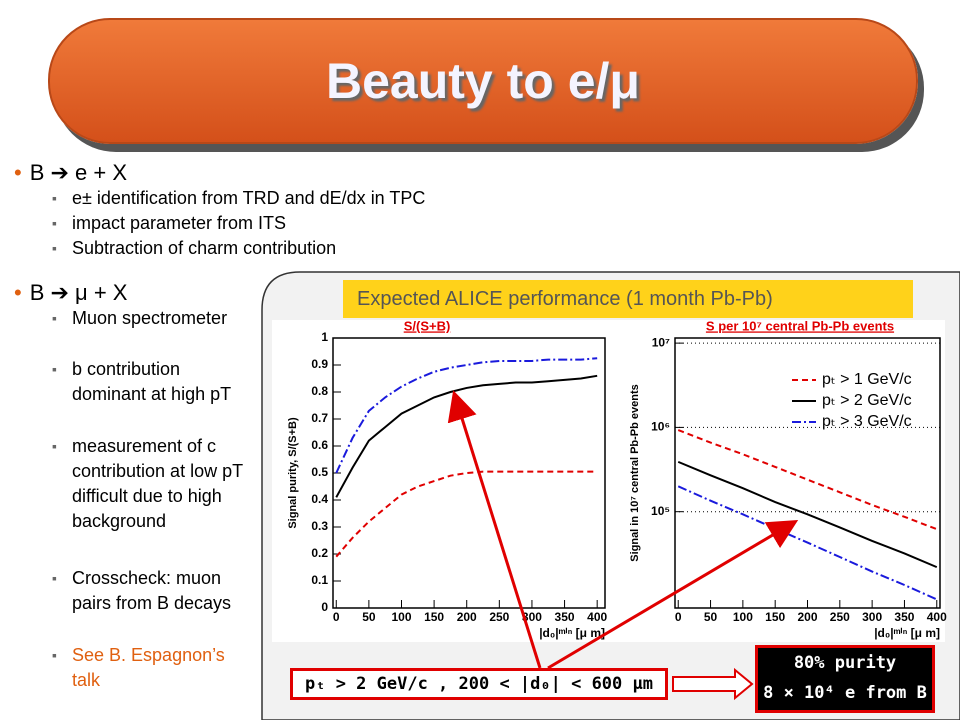 This screenshot has width=960, height=720. I want to click on bullet: B ➔ μ + X, so click(71, 293).